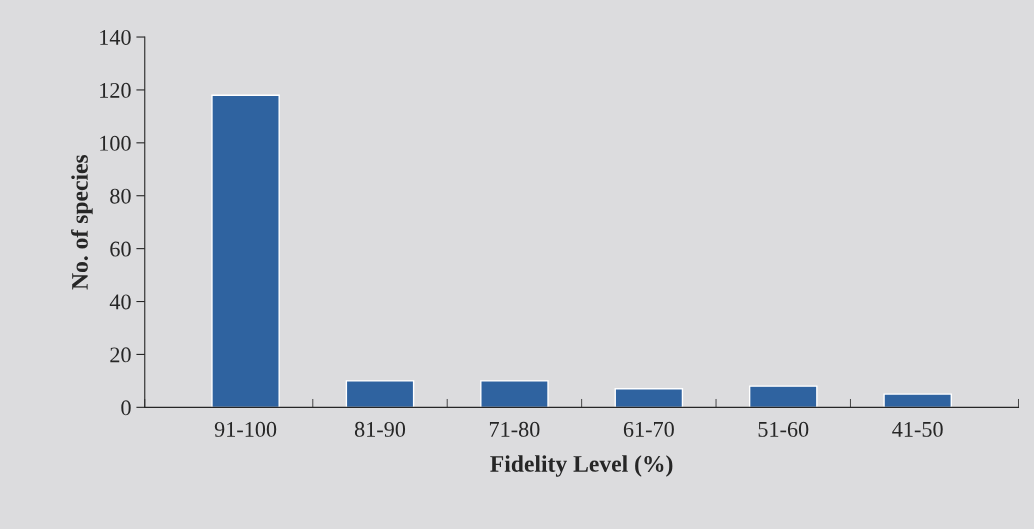 The width and height of the screenshot is (1034, 529). I want to click on x-tick-label: 91-100, so click(245, 429).